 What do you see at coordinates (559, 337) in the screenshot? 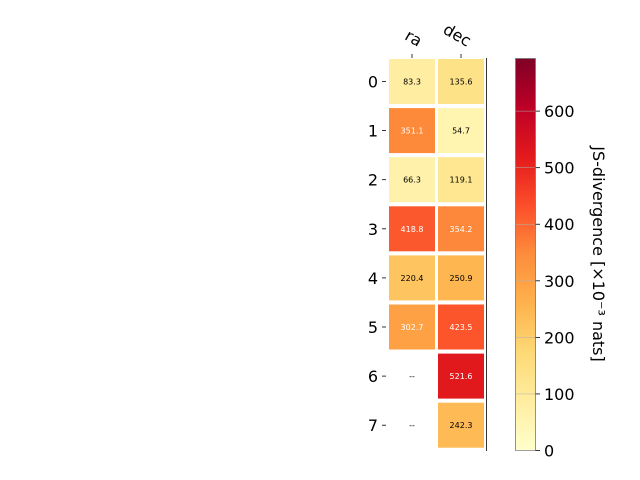
I see `colorbar-tick-label: 200` at bounding box center [559, 337].